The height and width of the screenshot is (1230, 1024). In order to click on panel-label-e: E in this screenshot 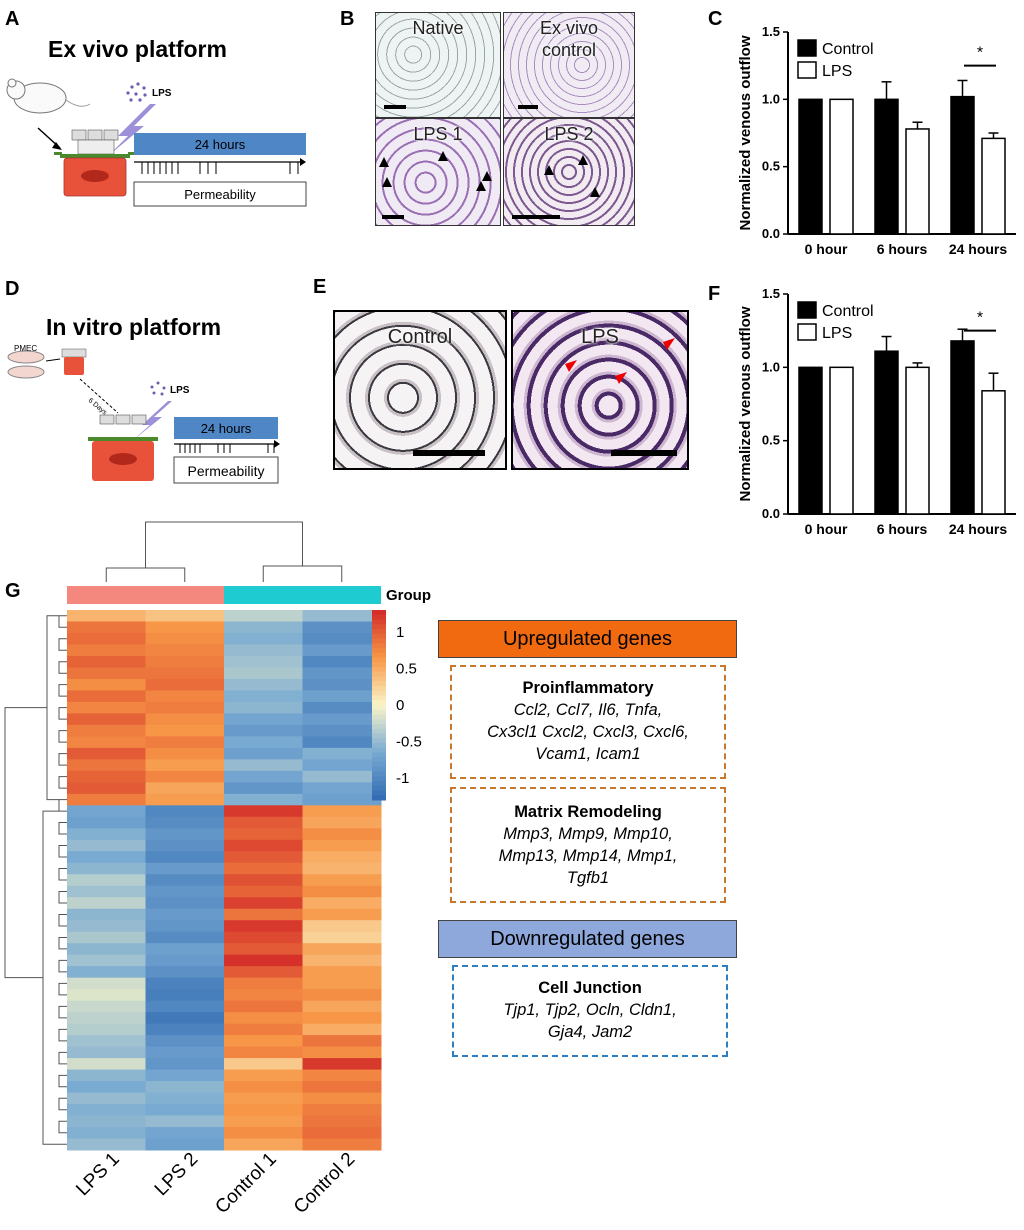, I will do `click(320, 287)`.